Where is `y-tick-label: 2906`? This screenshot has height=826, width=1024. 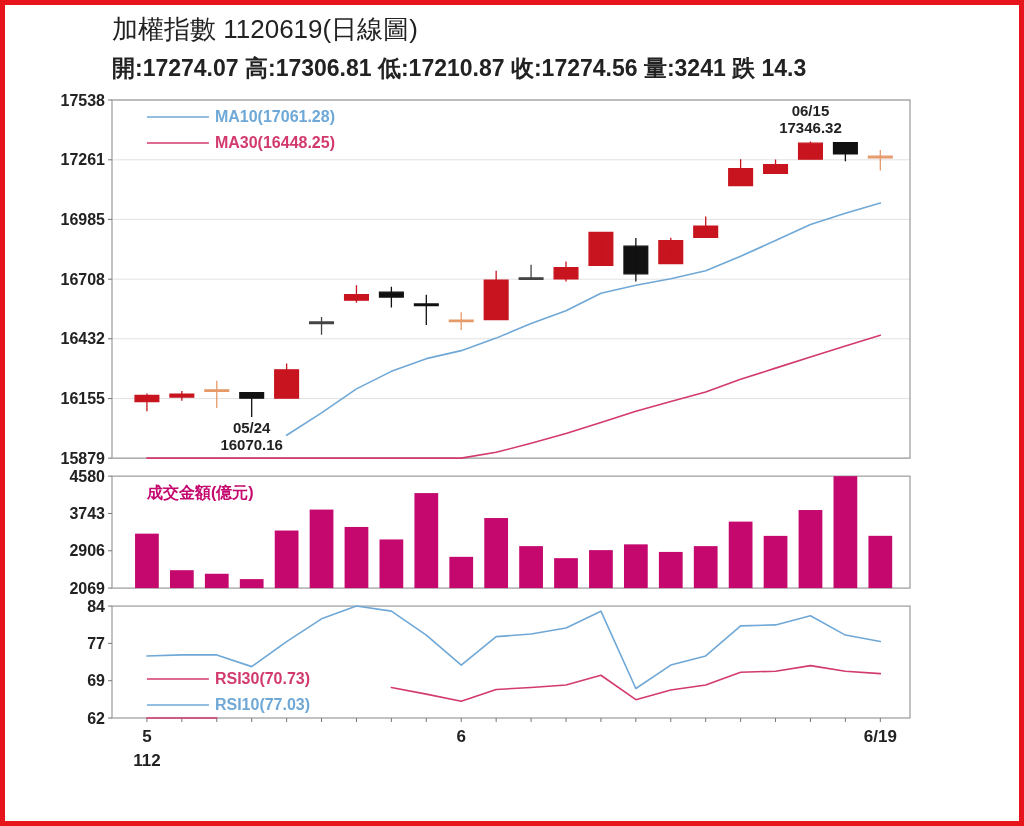 y-tick-label: 2906 is located at coordinates (87, 551).